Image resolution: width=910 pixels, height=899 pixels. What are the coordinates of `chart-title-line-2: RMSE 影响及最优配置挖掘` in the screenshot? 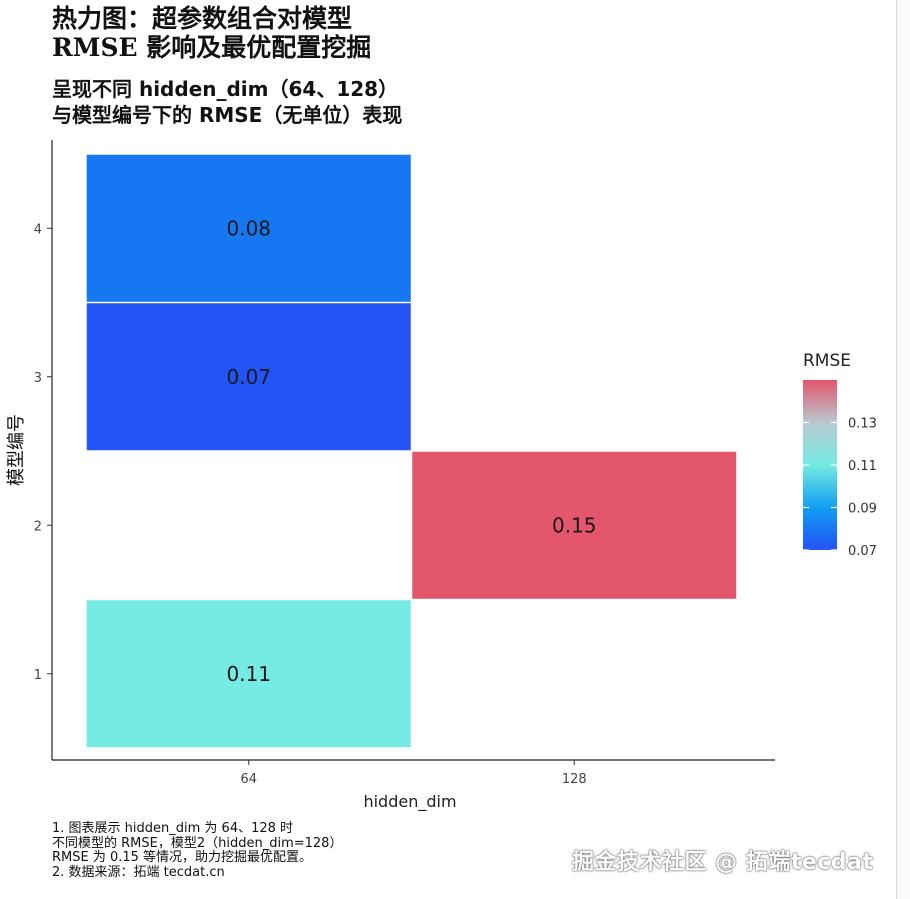 It's located at (212, 47).